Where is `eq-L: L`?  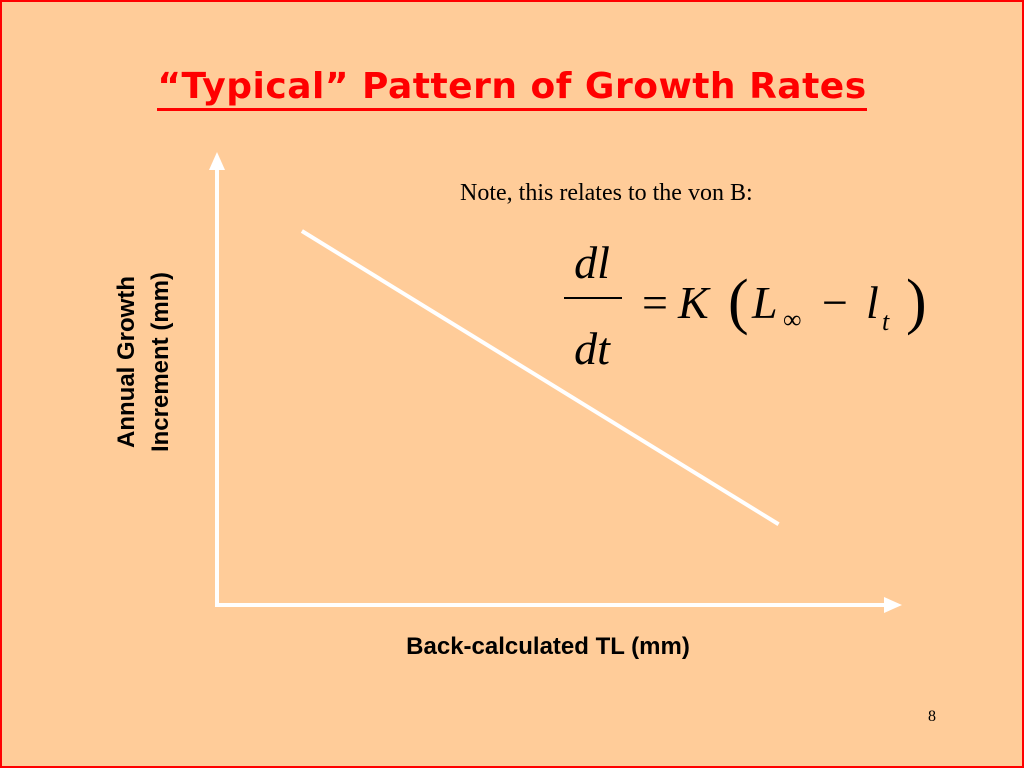
eq-L: L is located at coordinates (764, 302).